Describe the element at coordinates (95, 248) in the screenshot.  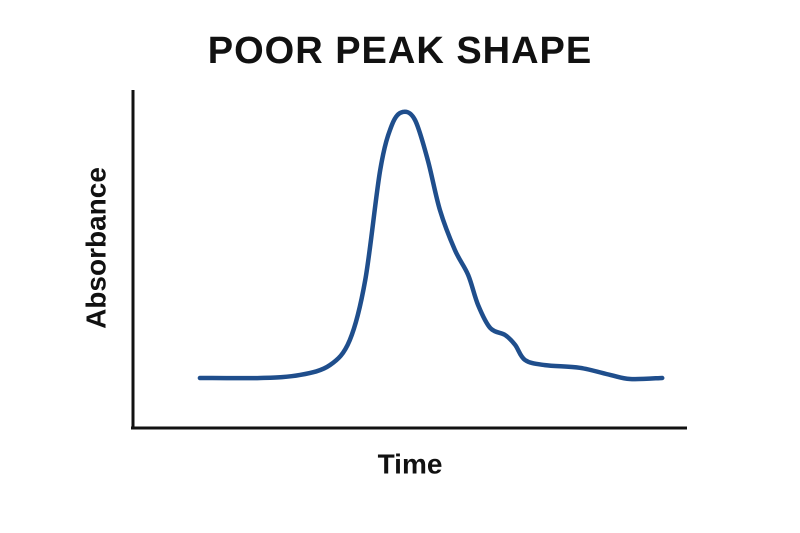
I see `y-axis-label: Absorbance` at that location.